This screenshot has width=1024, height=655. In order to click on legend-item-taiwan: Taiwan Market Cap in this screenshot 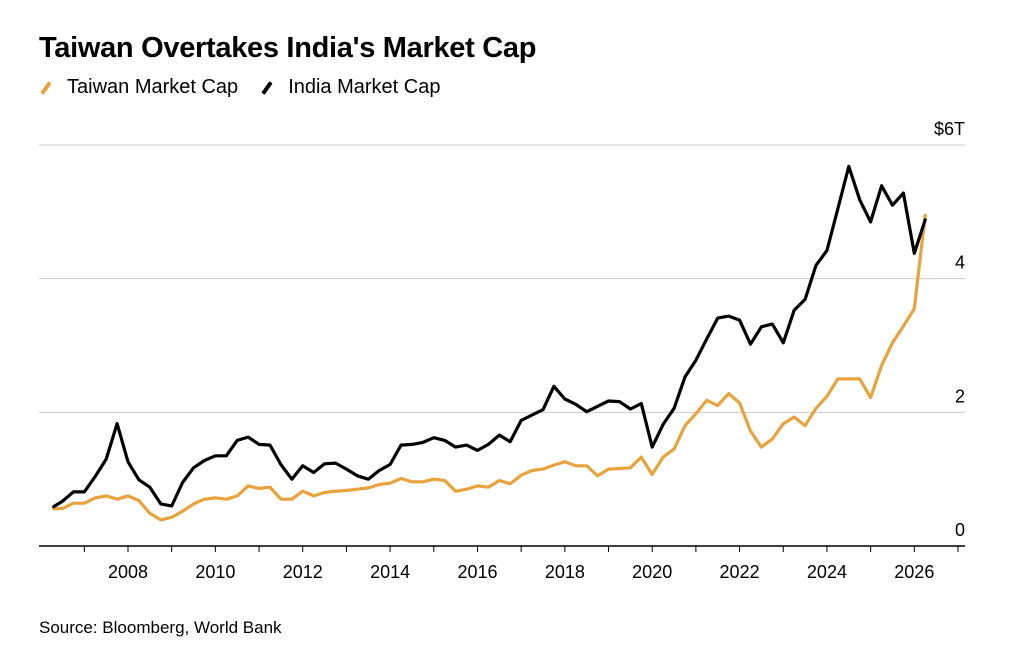, I will do `click(138, 87)`.